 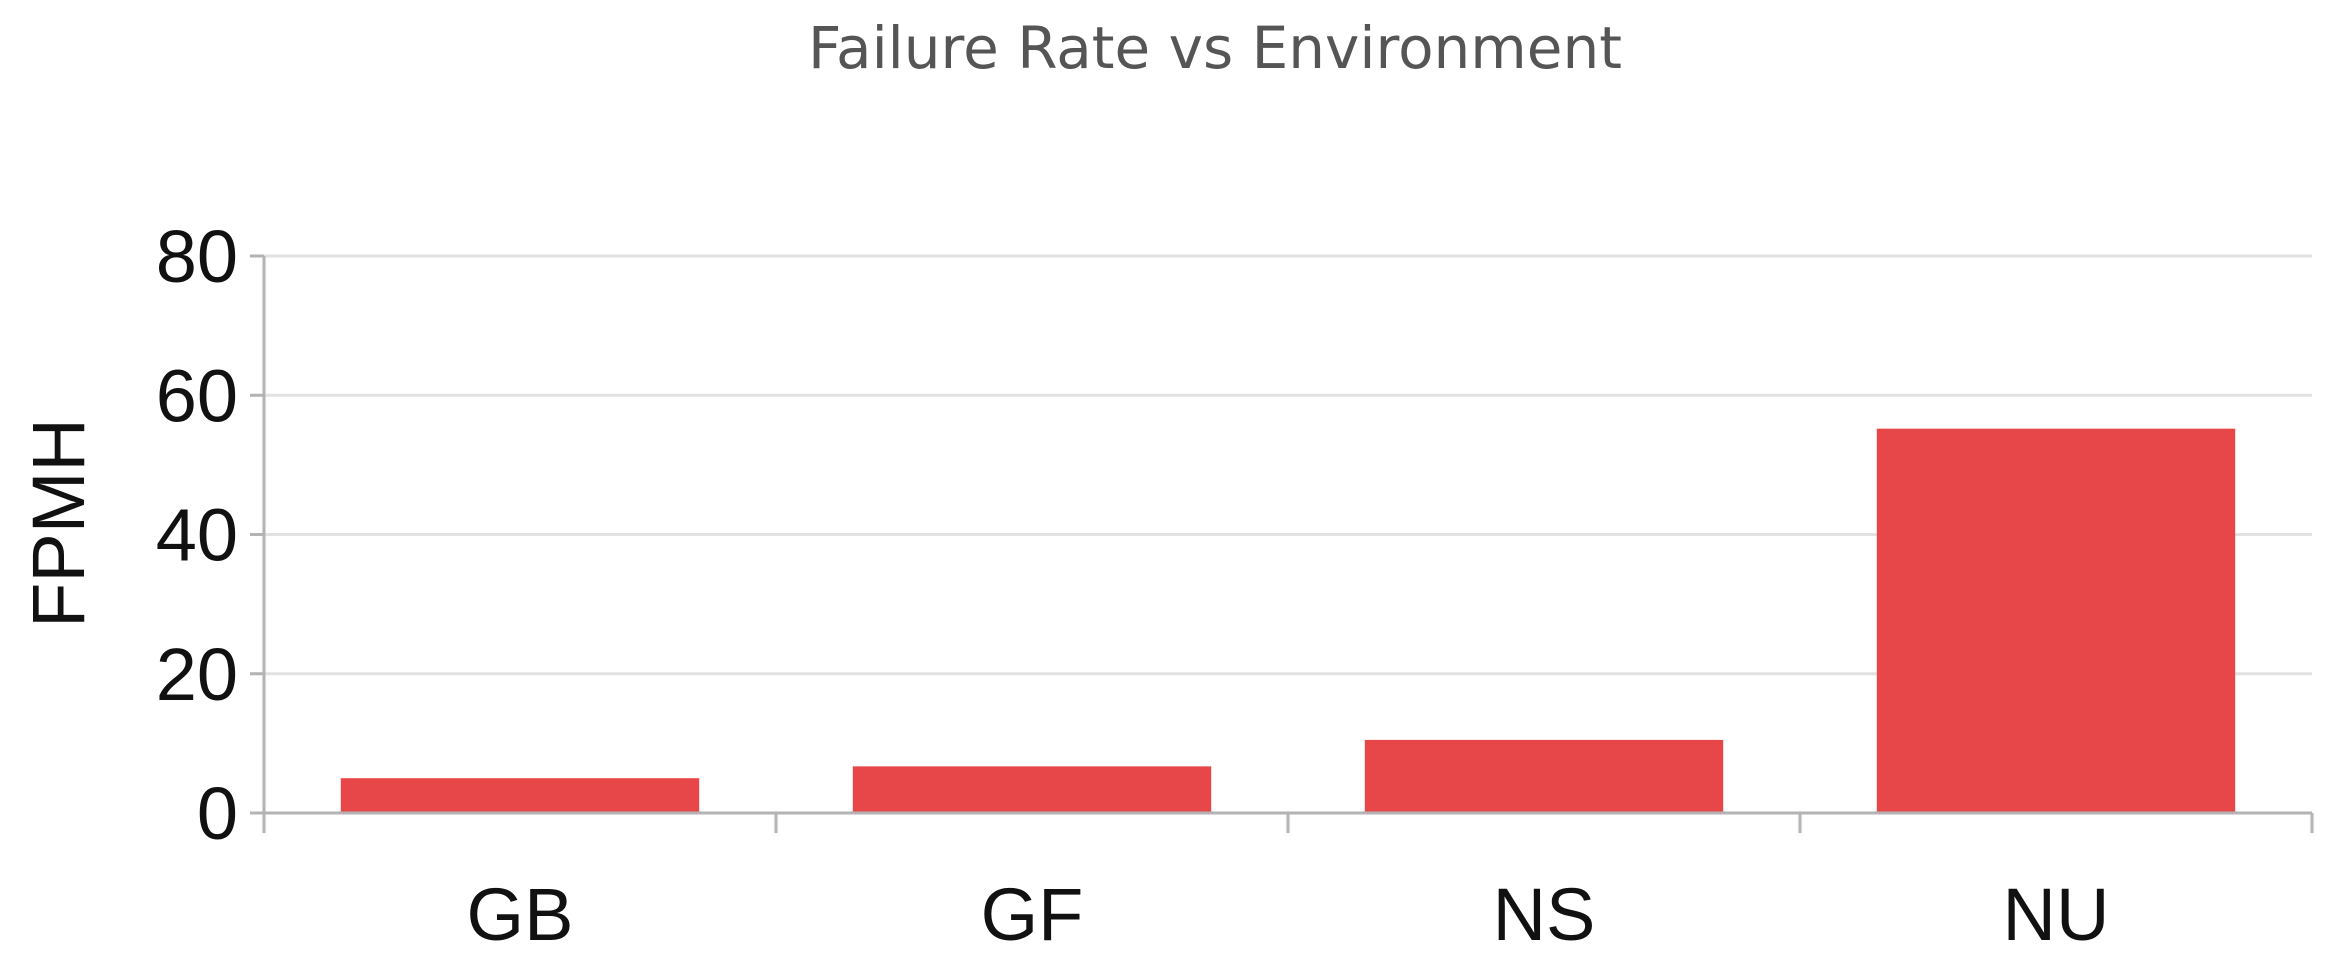 What do you see at coordinates (1032, 914) in the screenshot?
I see `x-tick-label: GF` at bounding box center [1032, 914].